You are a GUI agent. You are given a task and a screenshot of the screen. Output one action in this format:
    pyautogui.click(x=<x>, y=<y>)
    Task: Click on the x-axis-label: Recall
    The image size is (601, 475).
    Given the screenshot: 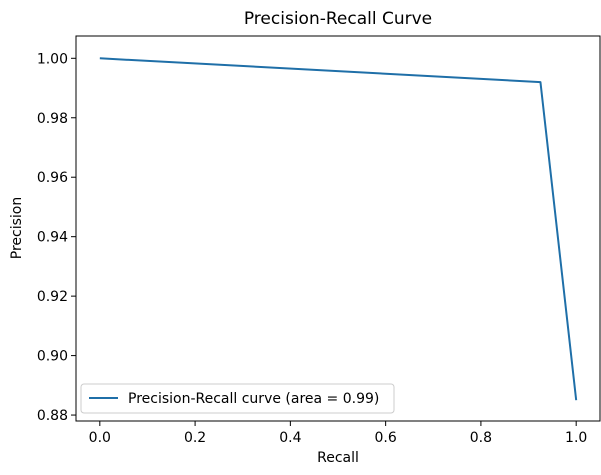 What is the action you would take?
    pyautogui.click(x=338, y=458)
    